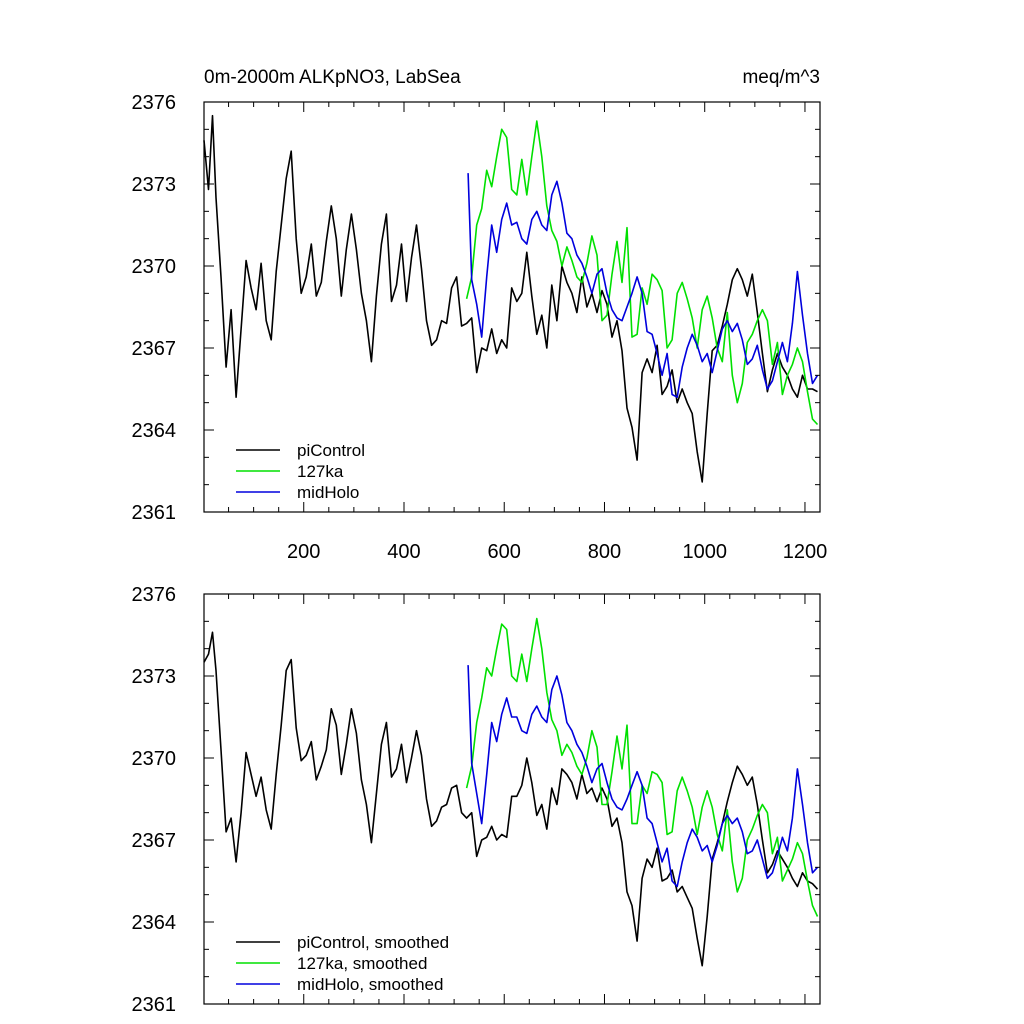 This screenshot has width=1024, height=1024. What do you see at coordinates (403, 552) in the screenshot?
I see `x-tick-label: 400` at bounding box center [403, 552].